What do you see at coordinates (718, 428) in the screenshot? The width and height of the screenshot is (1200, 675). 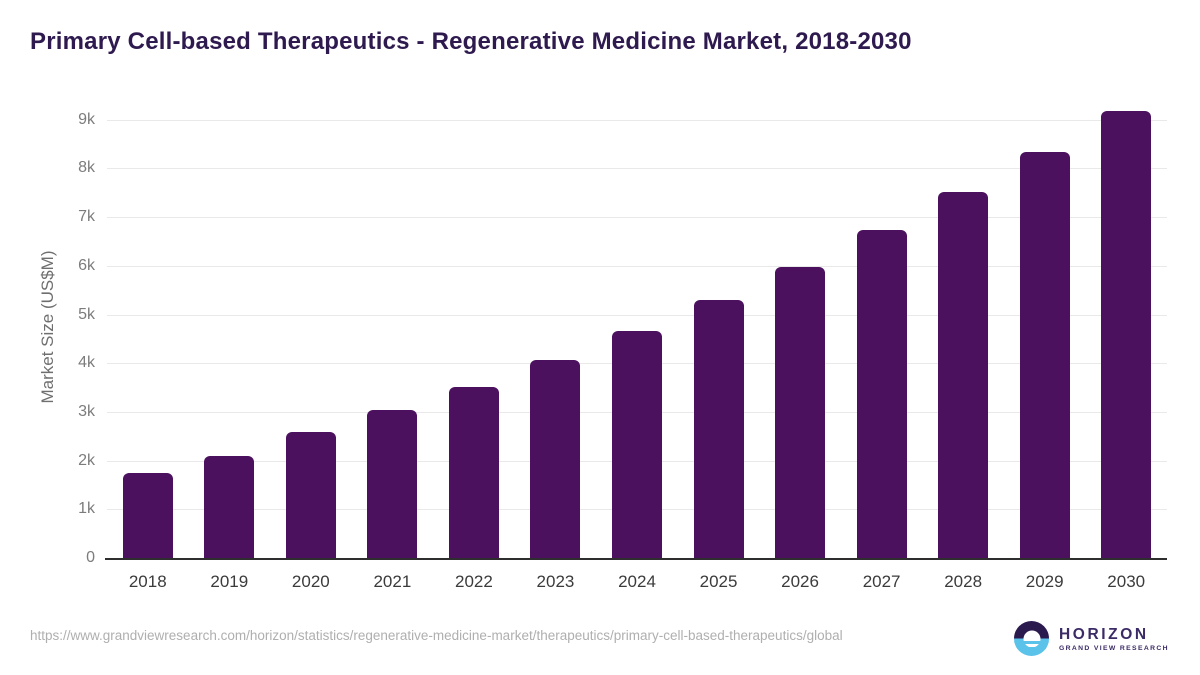 I see `bar-2025` at bounding box center [718, 428].